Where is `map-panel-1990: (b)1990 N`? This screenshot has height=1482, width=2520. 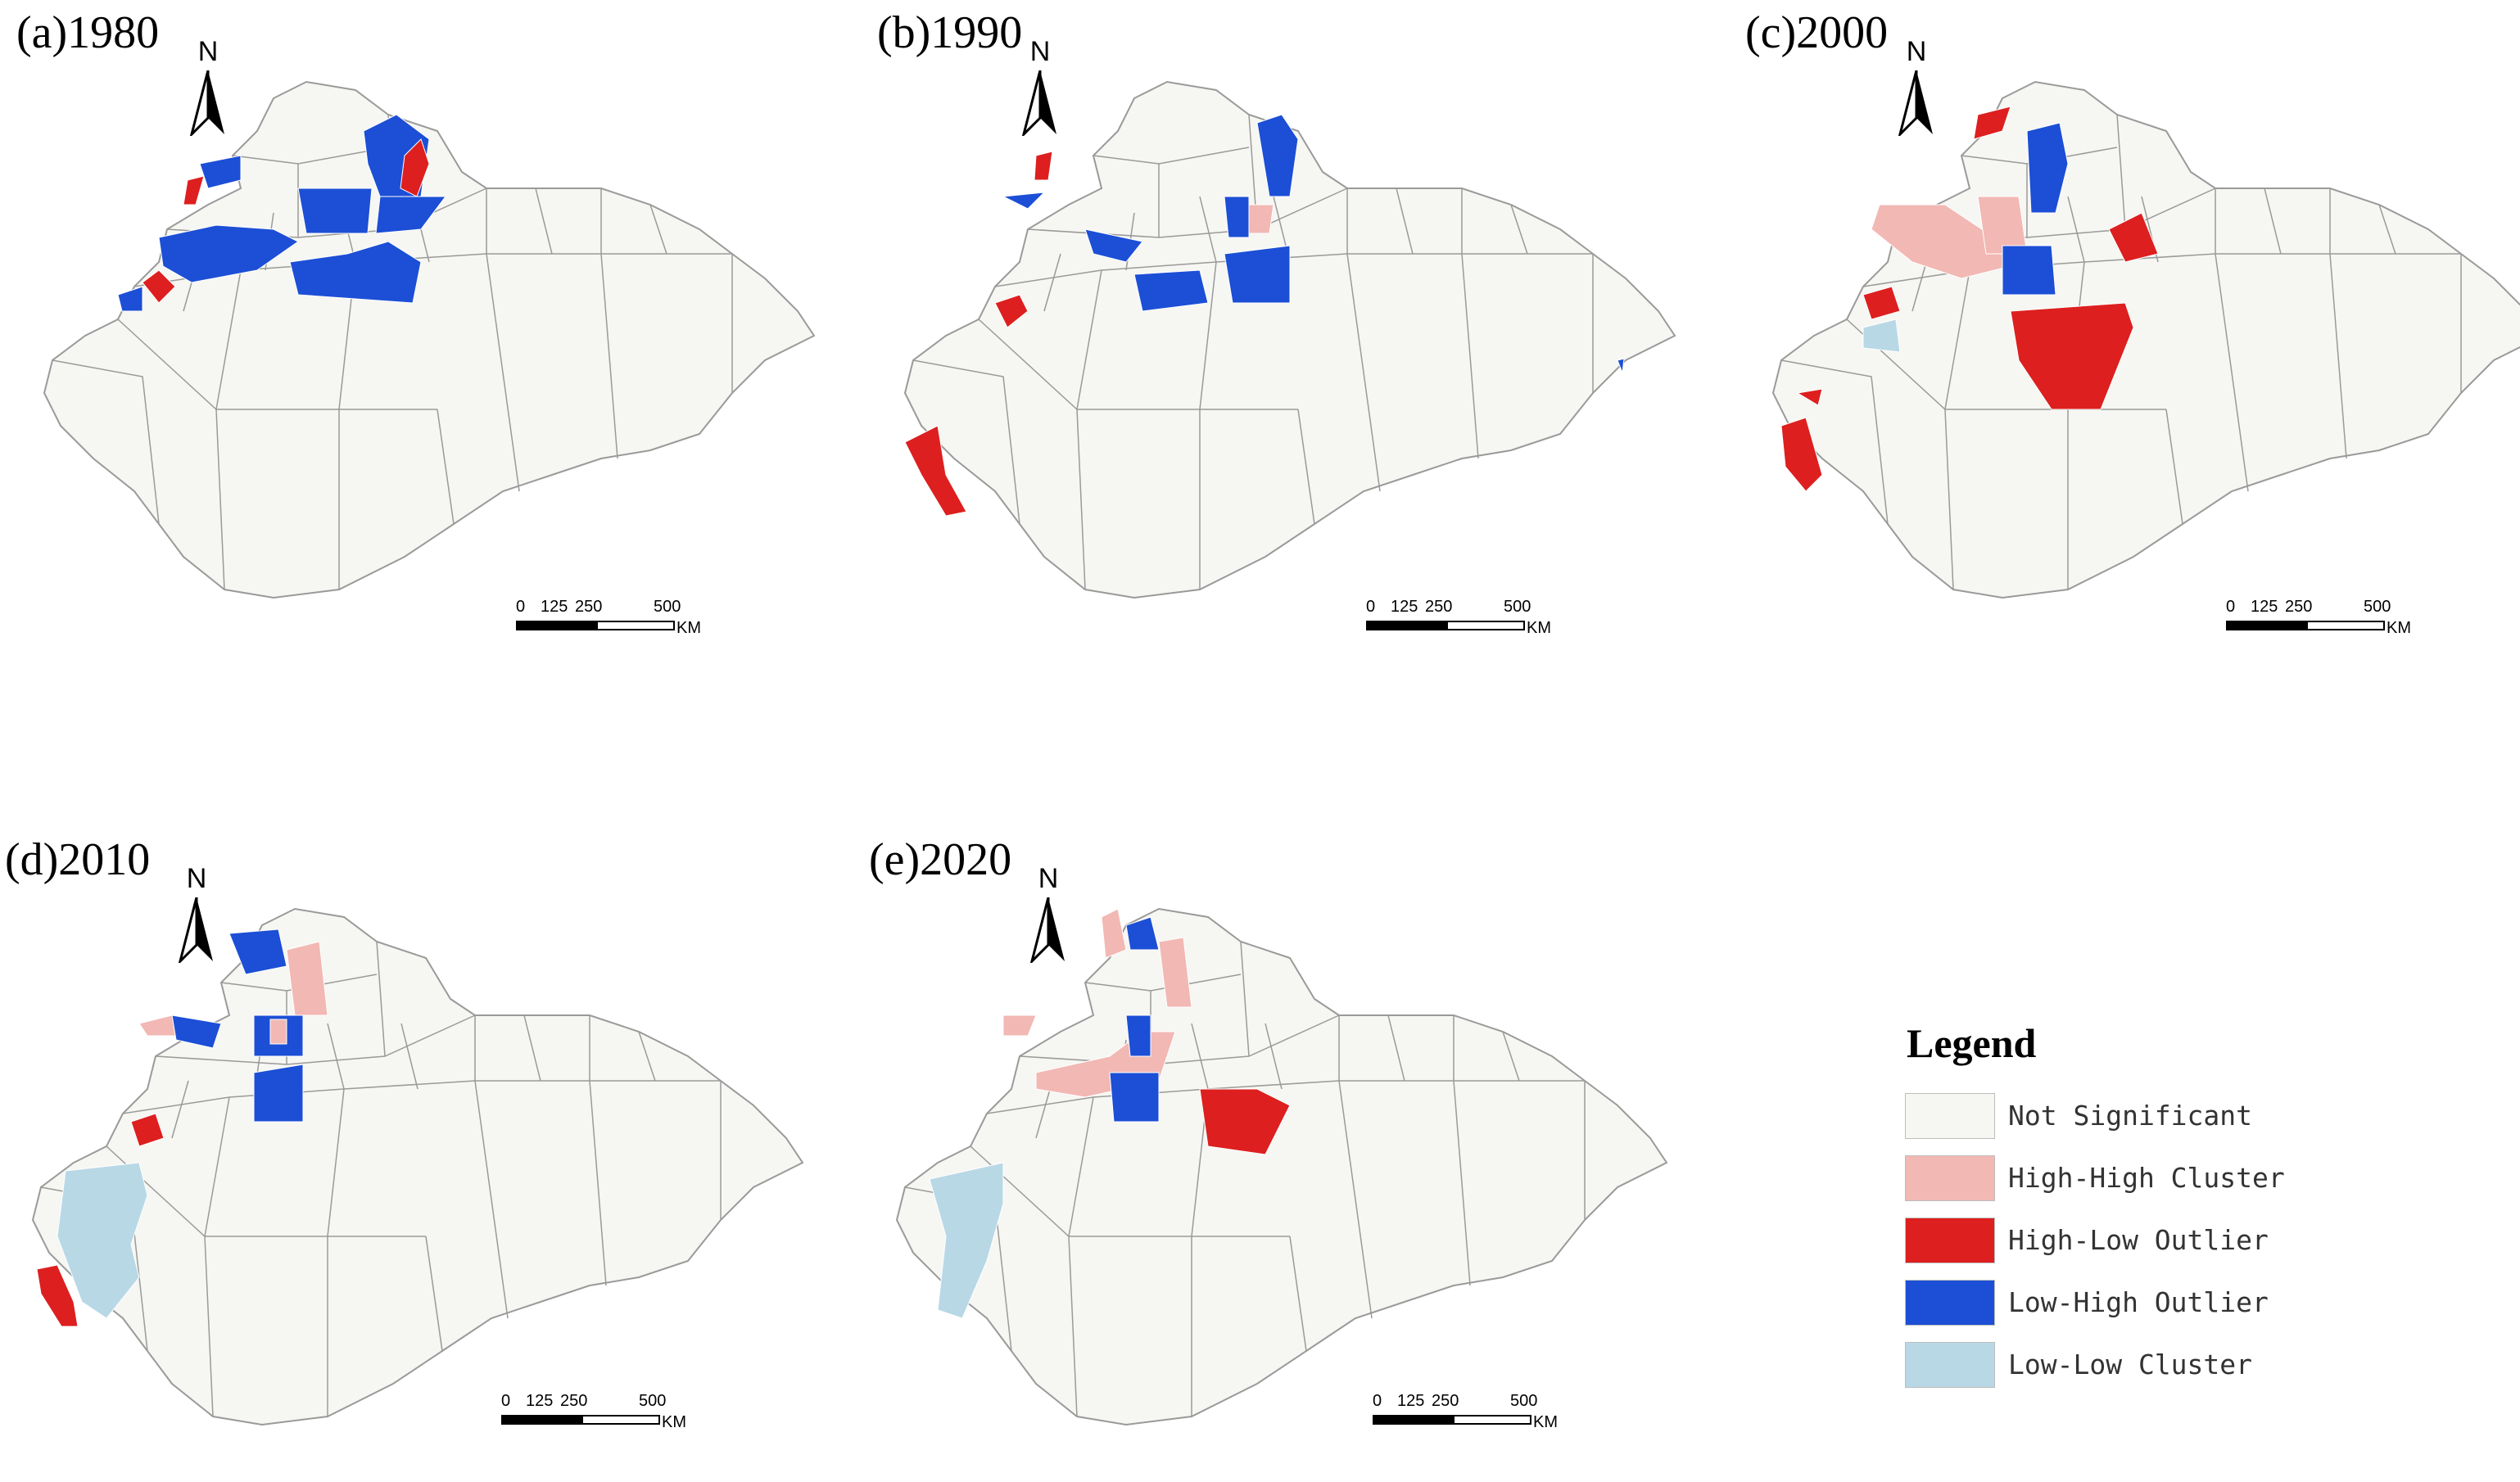
map-panel-1990: (b)1990 N is located at coordinates (1298, 328).